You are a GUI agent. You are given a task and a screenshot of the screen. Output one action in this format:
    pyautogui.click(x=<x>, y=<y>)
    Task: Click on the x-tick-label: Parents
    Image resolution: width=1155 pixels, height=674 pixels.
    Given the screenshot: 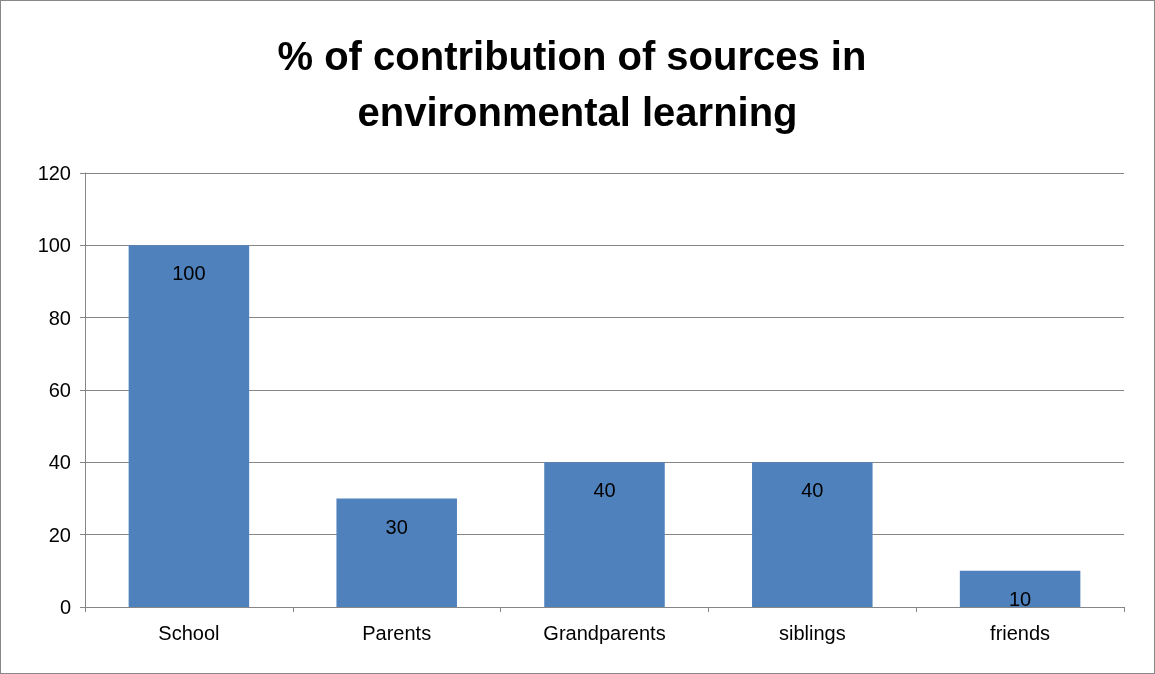 What is the action you would take?
    pyautogui.click(x=397, y=633)
    